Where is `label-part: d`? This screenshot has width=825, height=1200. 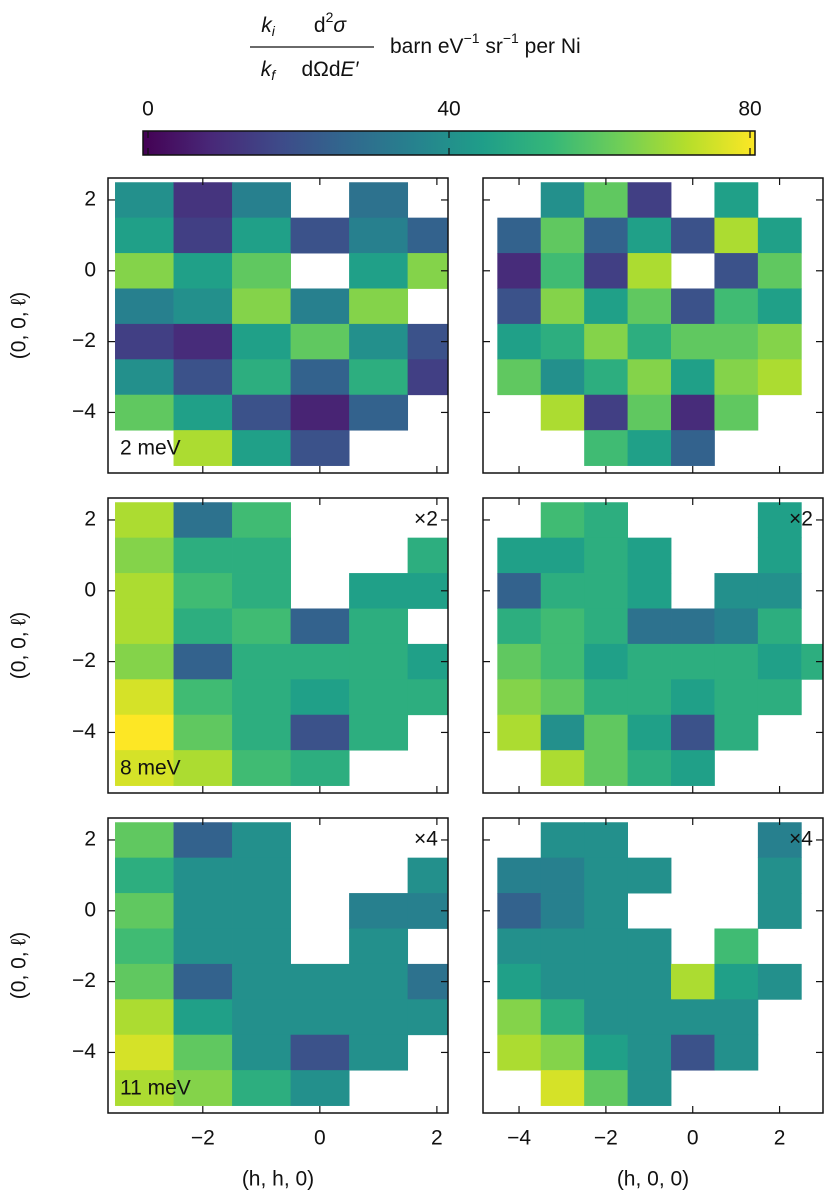 label-part: d is located at coordinates (320, 25).